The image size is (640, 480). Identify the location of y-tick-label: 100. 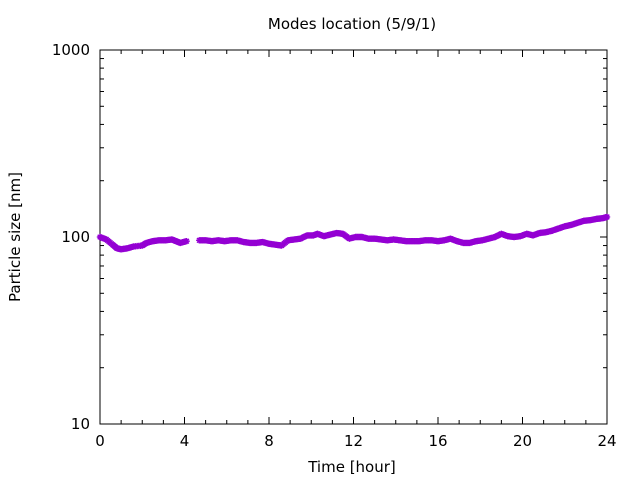
(75, 237).